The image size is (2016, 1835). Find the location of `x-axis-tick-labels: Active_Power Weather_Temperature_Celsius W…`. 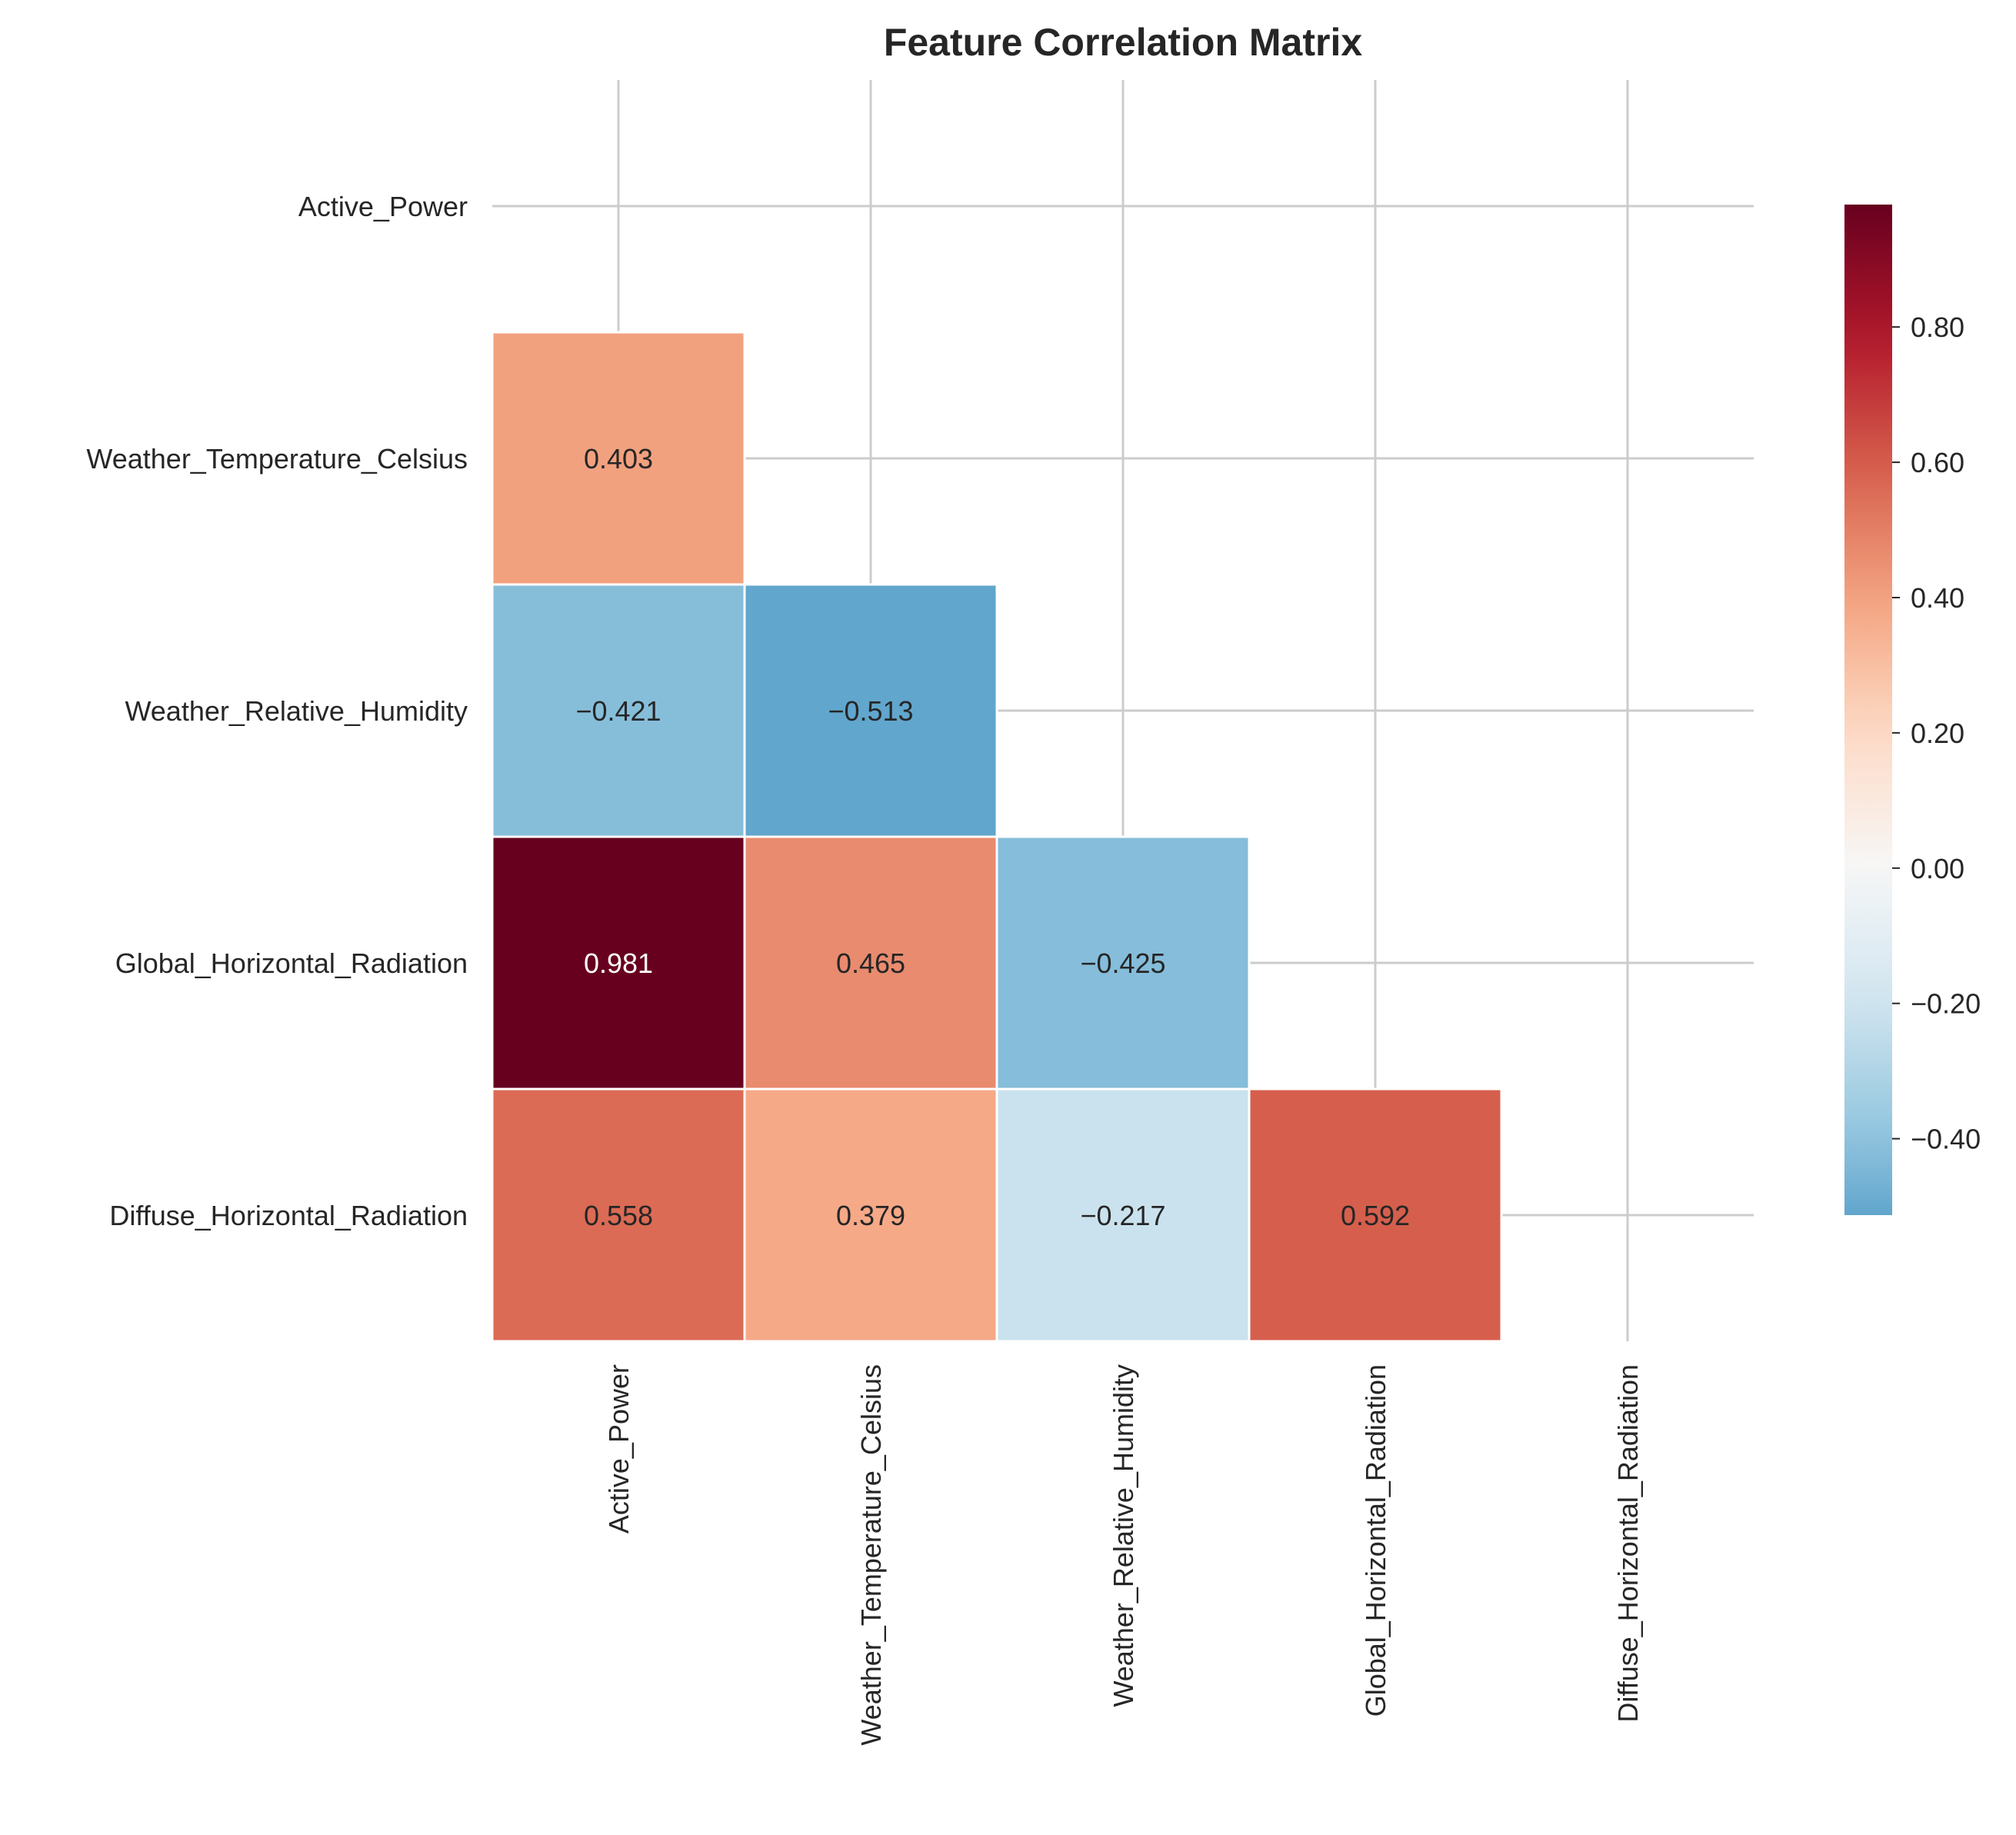

x-axis-tick-labels: Active_Power Weather_Temperature_Celsius W… is located at coordinates (1123, 1555).